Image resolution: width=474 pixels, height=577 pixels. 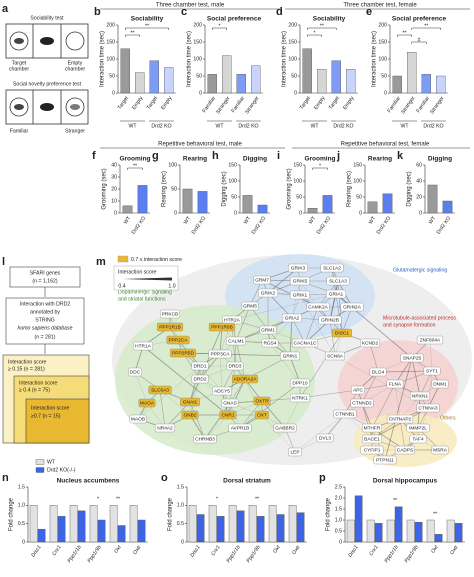 What do you see at coordinates (370, 344) in the screenshot?
I see `node-label: KCND2` at bounding box center [370, 344].